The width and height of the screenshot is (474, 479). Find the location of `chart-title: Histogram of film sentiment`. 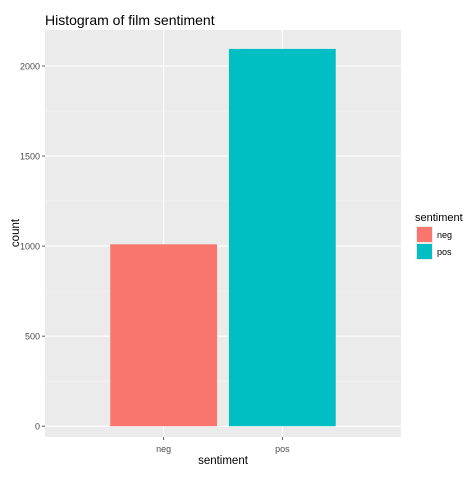

chart-title: Histogram of film sentiment is located at coordinates (130, 20).